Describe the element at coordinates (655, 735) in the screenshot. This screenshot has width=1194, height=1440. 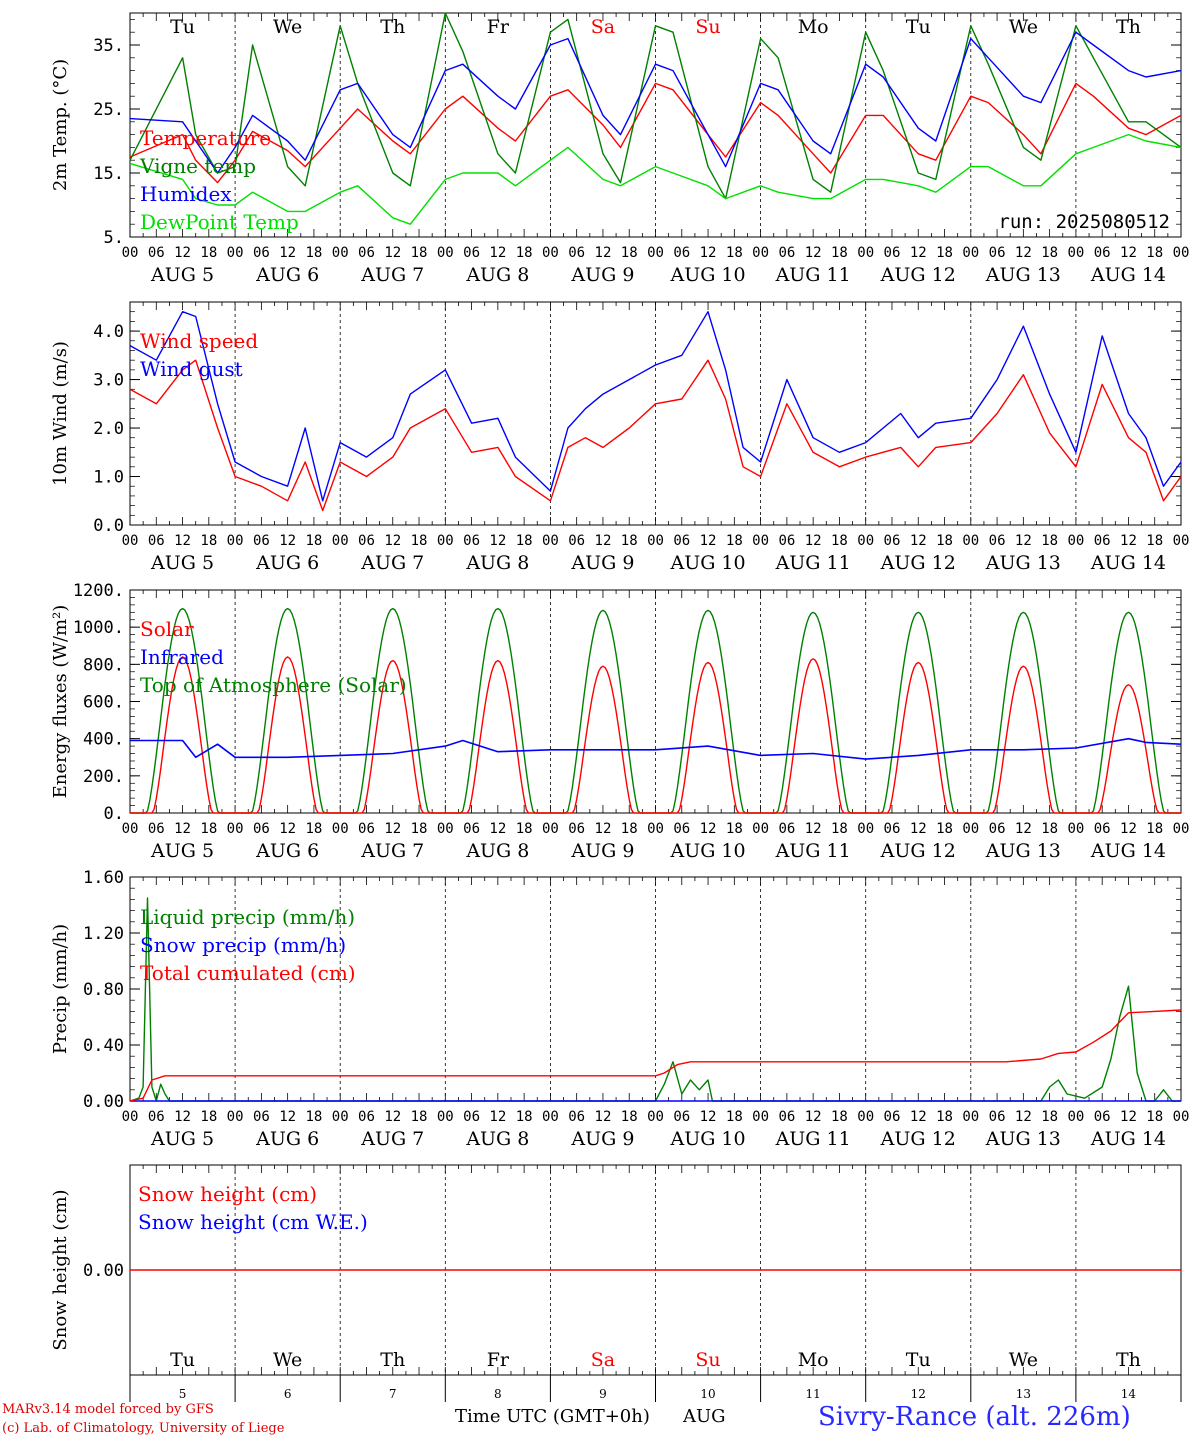
I see `series-solar` at that location.